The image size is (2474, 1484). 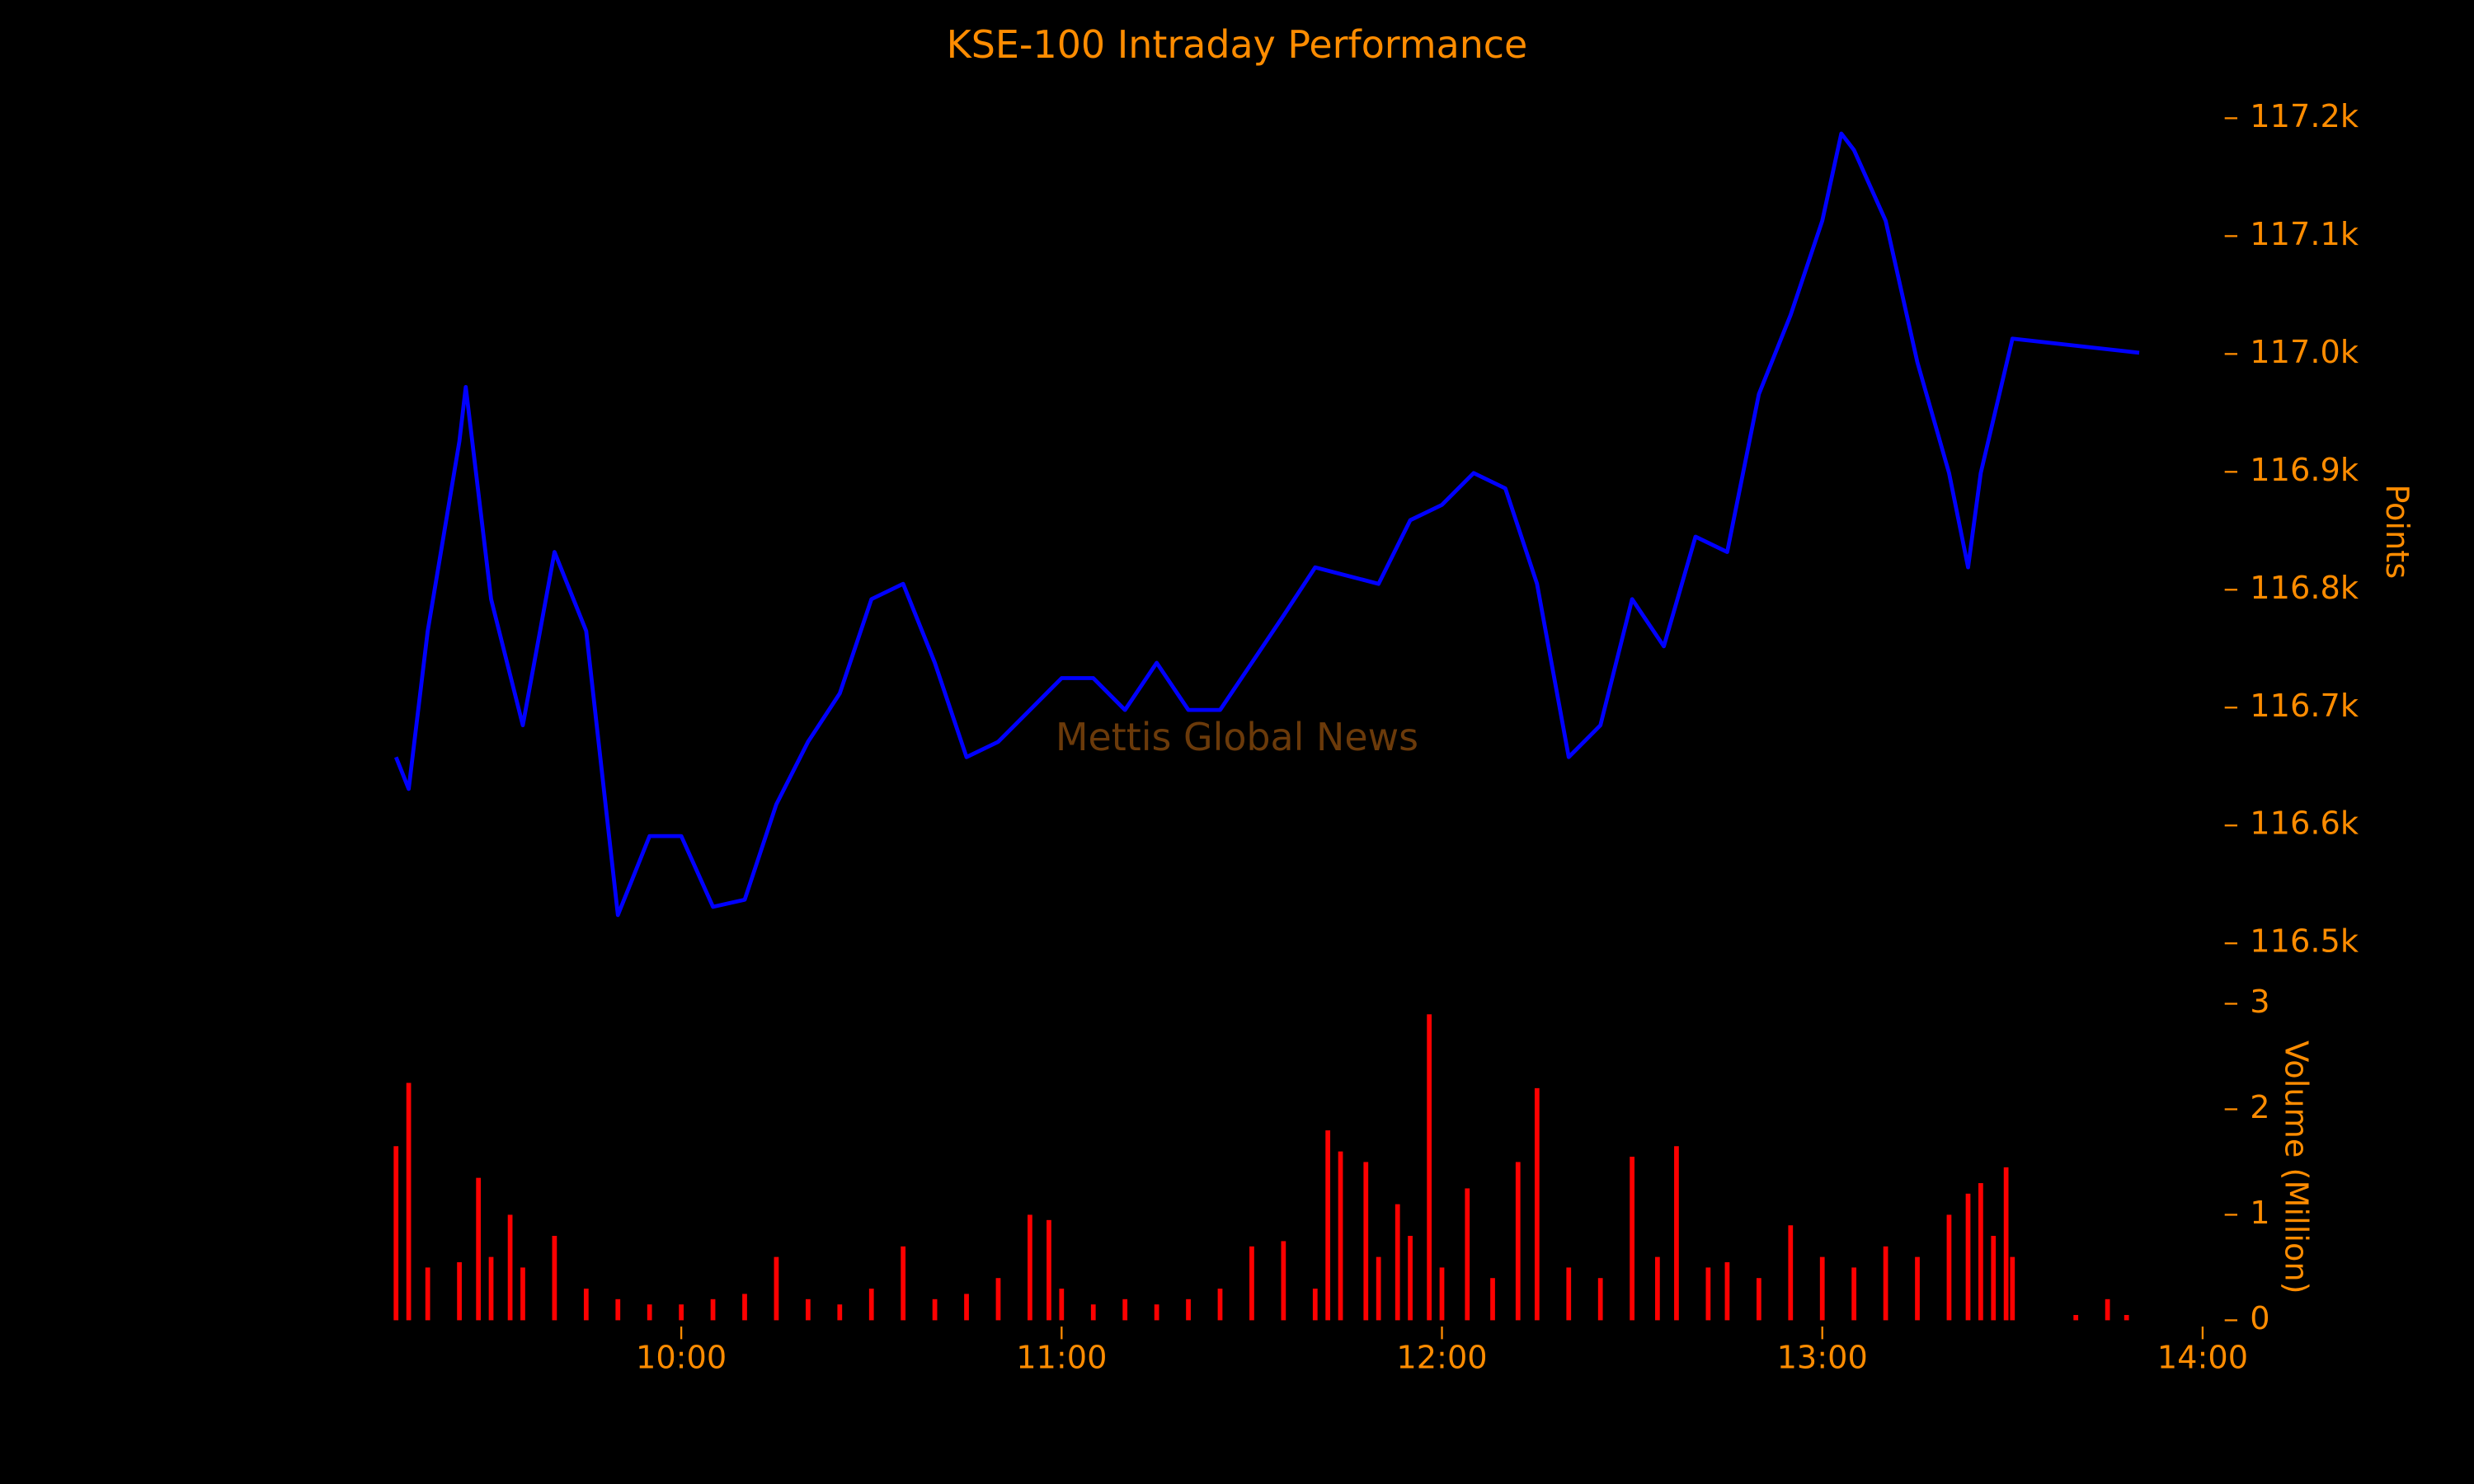 I want to click on y-tick-label: 3, so click(x=2259, y=1002).